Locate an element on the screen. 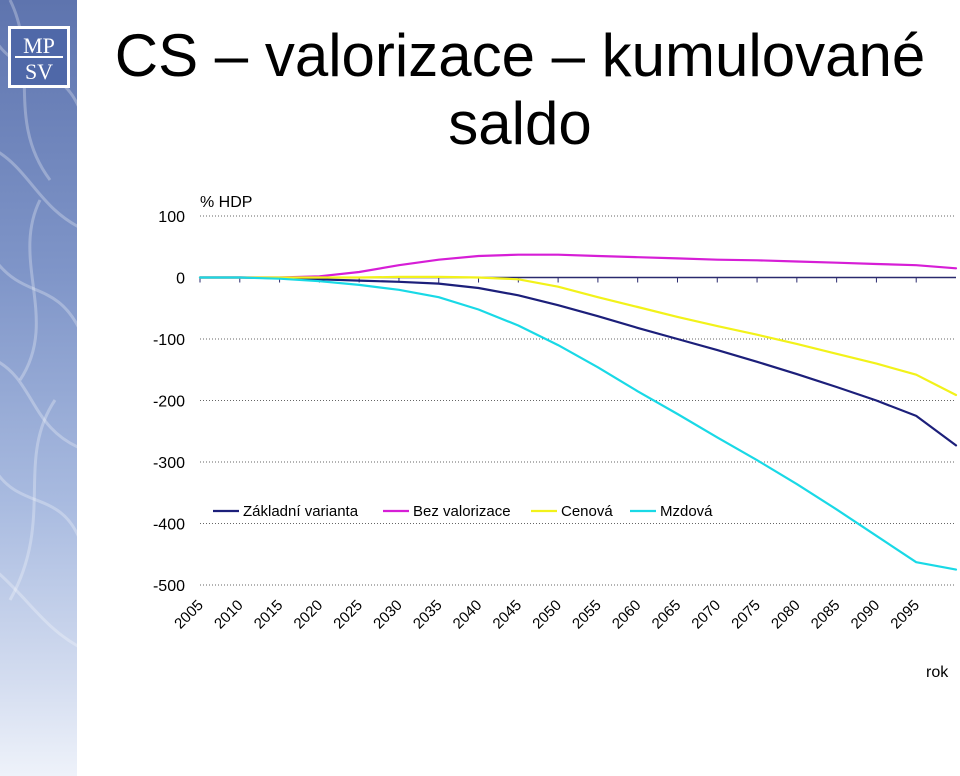  x-tick-label: 2050 is located at coordinates (547, 615).